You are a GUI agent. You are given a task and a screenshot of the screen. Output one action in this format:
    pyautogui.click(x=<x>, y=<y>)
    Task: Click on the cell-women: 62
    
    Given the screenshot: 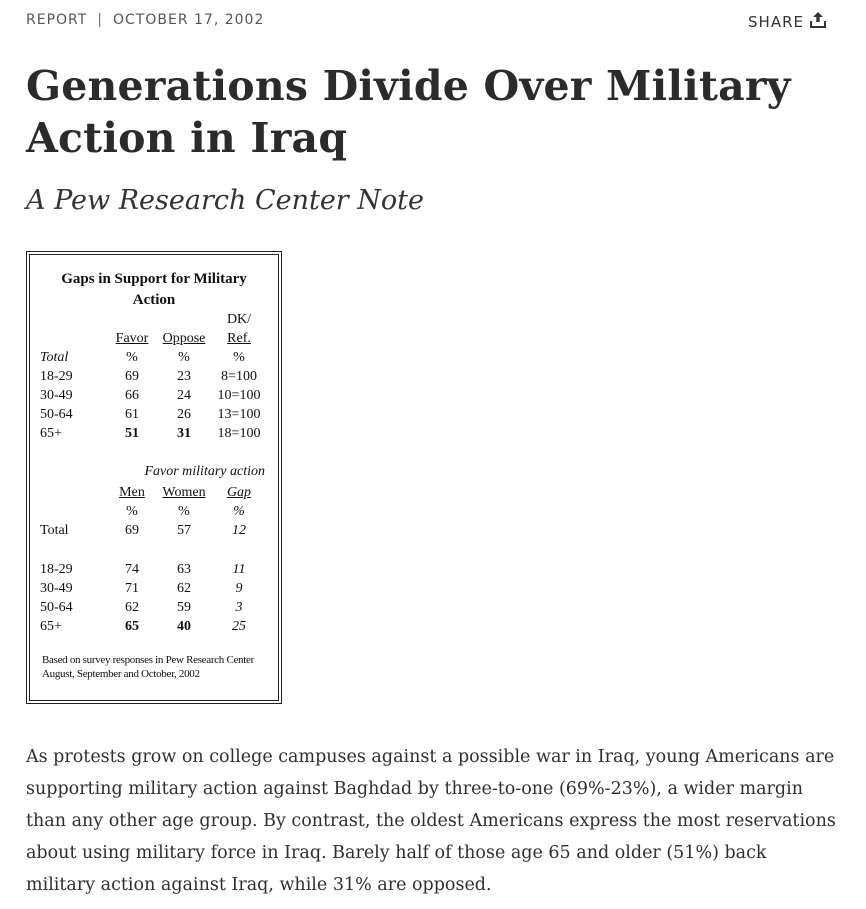 What is the action you would take?
    pyautogui.click(x=184, y=588)
    